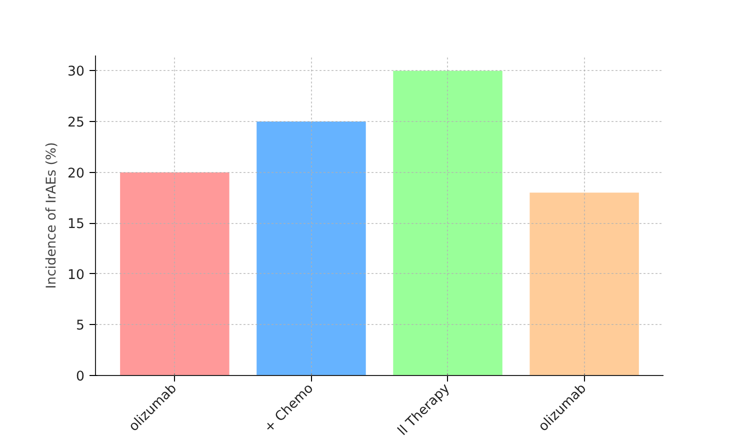  What do you see at coordinates (76, 224) in the screenshot?
I see `y-tick-label: 15` at bounding box center [76, 224].